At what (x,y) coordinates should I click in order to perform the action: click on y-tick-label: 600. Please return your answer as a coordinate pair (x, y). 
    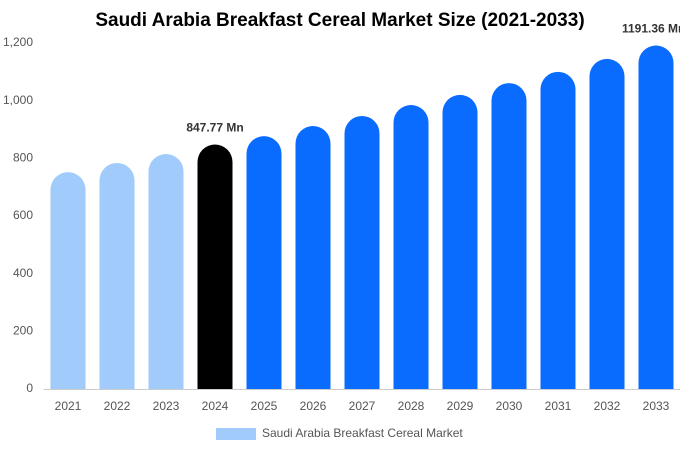
    Looking at the image, I should click on (23, 215).